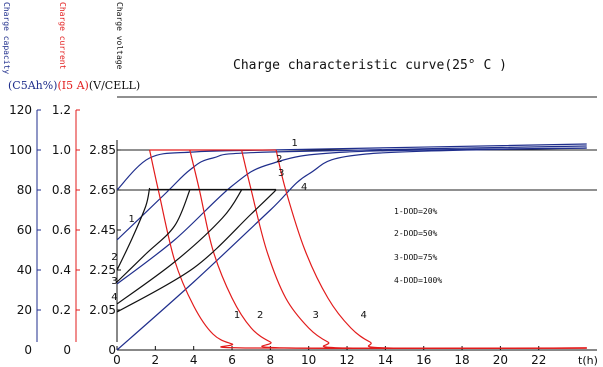 Image resolution: width=603 pixels, height=367 pixels. What do you see at coordinates (102, 310) in the screenshot?
I see `voltage-tick-label: 2.05` at bounding box center [102, 310].